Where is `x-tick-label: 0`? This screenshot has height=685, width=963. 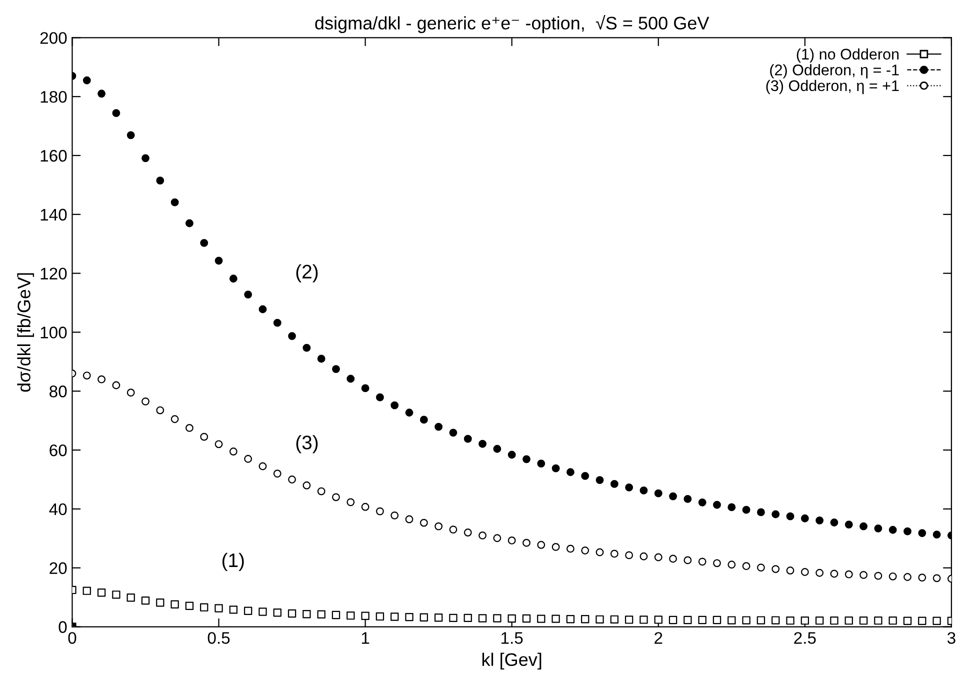
x-tick-label: 0 is located at coordinates (72, 638).